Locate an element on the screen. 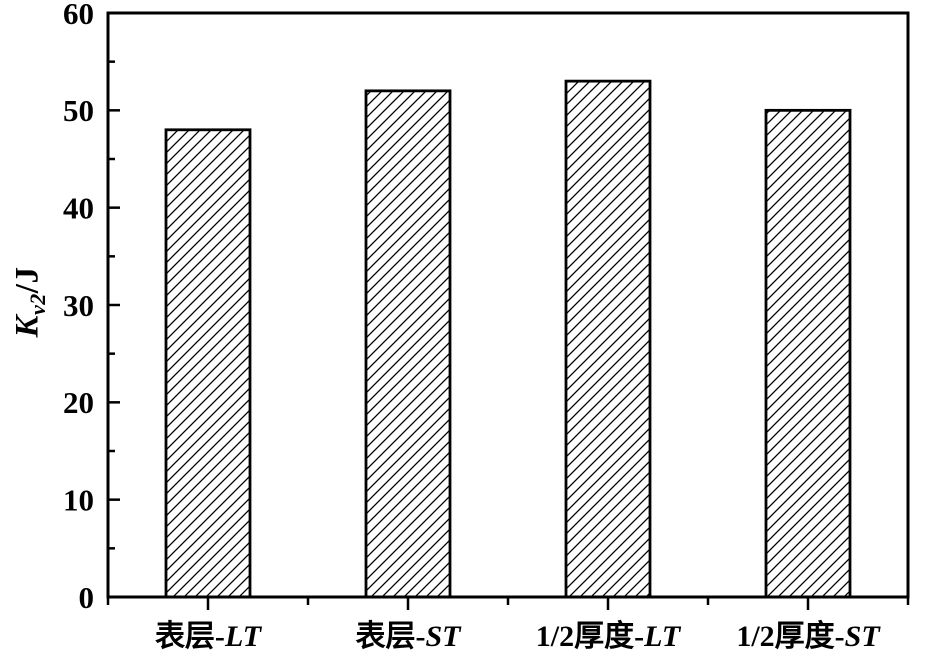  y-tick-label: 50 is located at coordinates (78, 110).